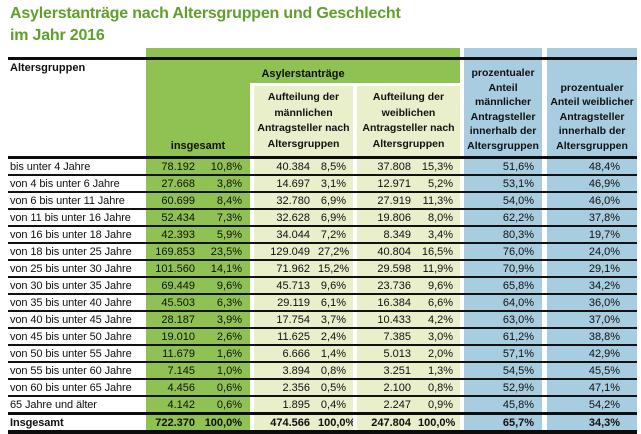 Image resolution: width=641 pixels, height=434 pixels. I want to click on female-share-cell: 46,0%, so click(592, 201).